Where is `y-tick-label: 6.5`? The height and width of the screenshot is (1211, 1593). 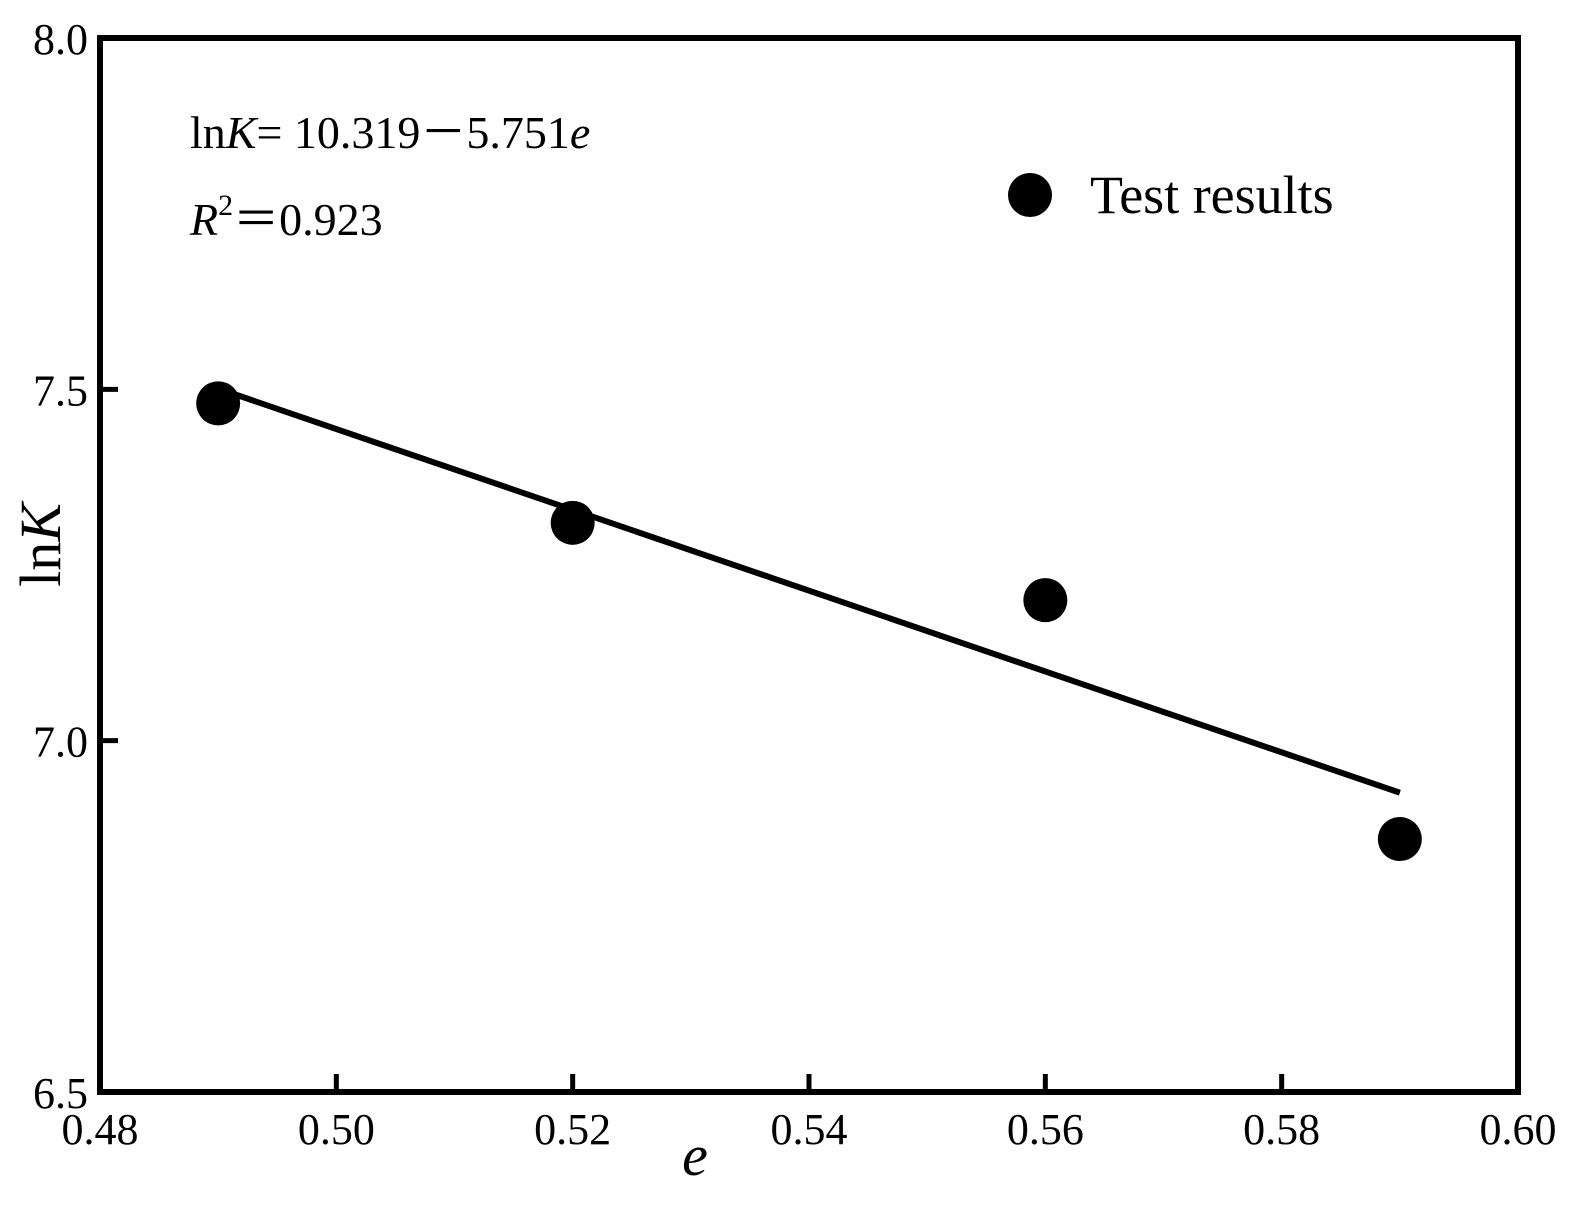
y-tick-label: 6.5 is located at coordinates (60, 1093).